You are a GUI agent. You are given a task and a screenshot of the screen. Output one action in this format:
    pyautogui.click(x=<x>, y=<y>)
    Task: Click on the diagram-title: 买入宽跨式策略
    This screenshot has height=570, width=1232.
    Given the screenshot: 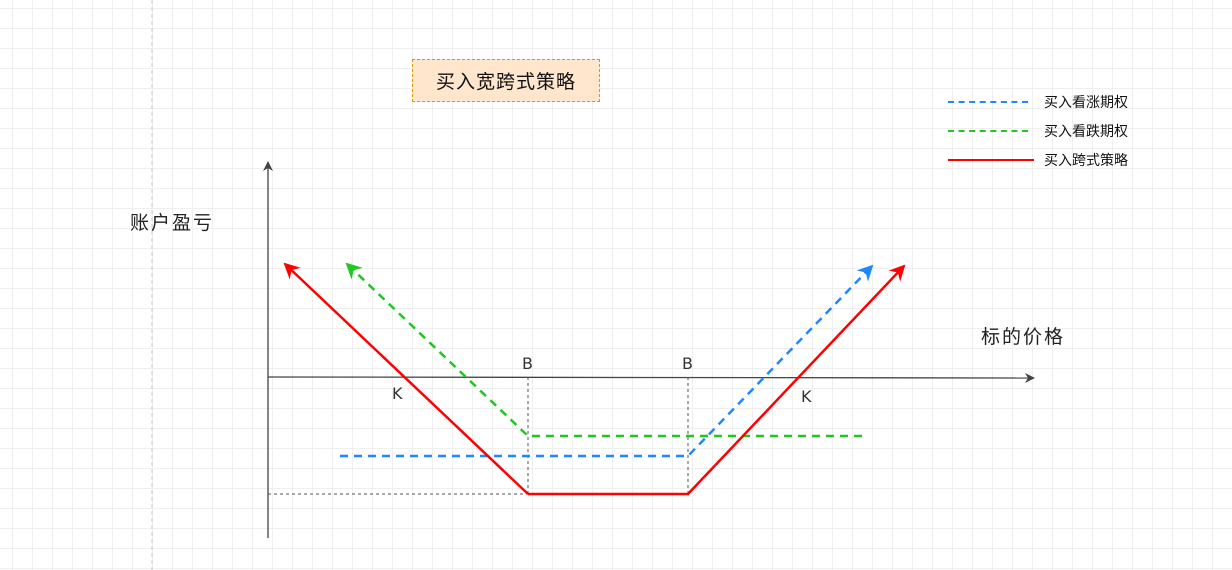 What is the action you would take?
    pyautogui.click(x=506, y=80)
    